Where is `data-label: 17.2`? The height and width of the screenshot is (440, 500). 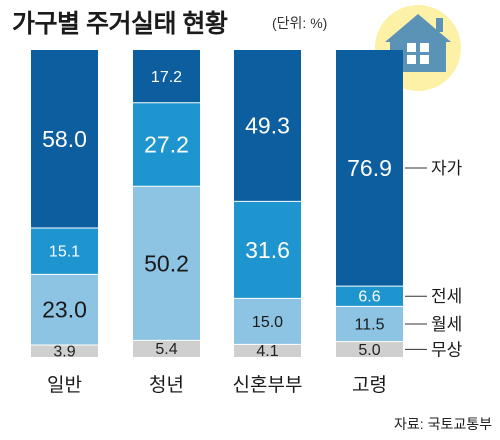
data-label: 17.2 is located at coordinates (166, 77).